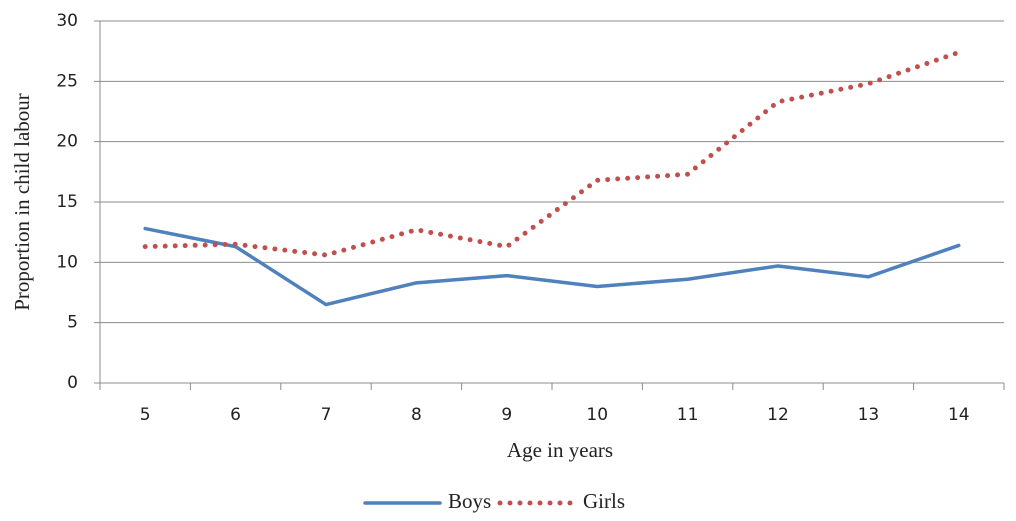 This screenshot has height=521, width=1016. Describe the element at coordinates (959, 415) in the screenshot. I see `x-tick-label: 14` at that location.